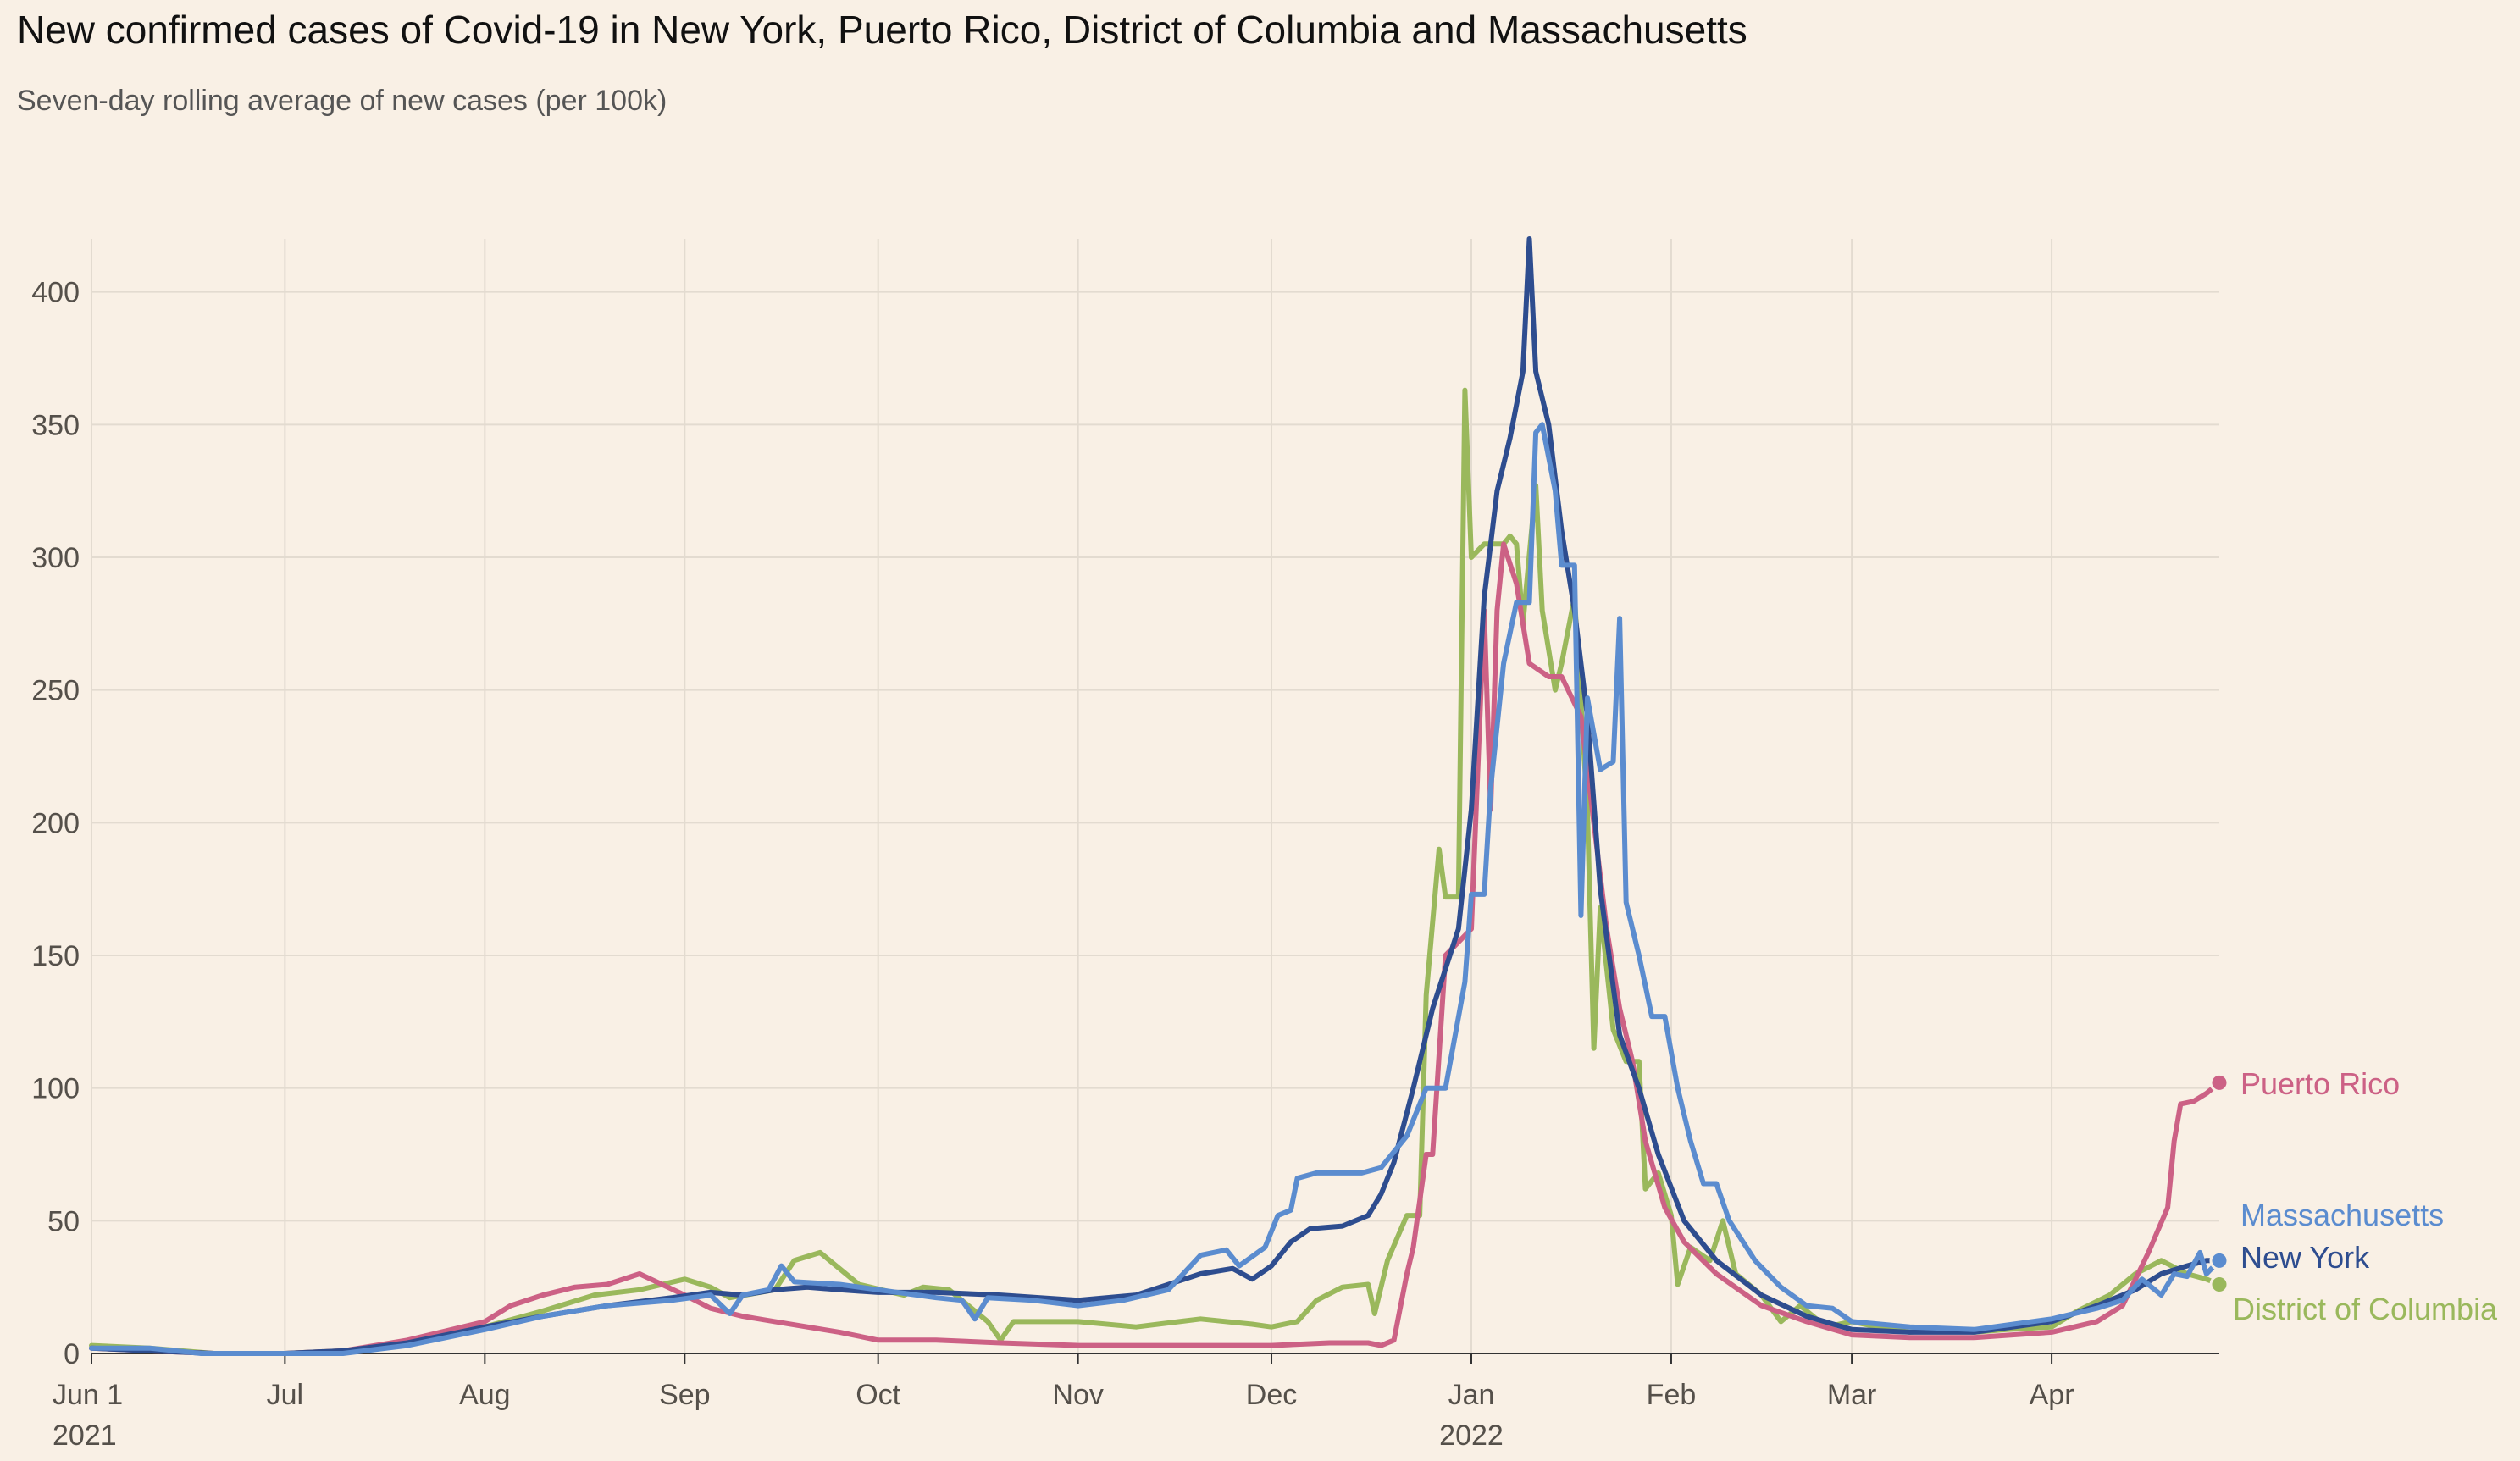 The image size is (2520, 1461). What do you see at coordinates (1471, 1435) in the screenshot?
I see `x-tick-sublabel: 2022` at bounding box center [1471, 1435].